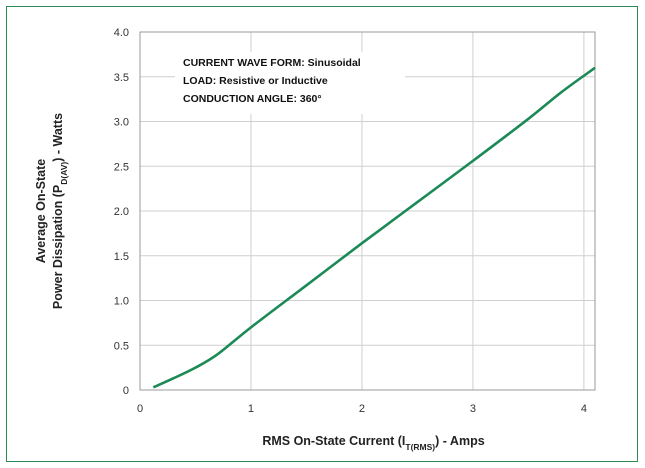  I want to click on annotation-background, so click(290, 83).